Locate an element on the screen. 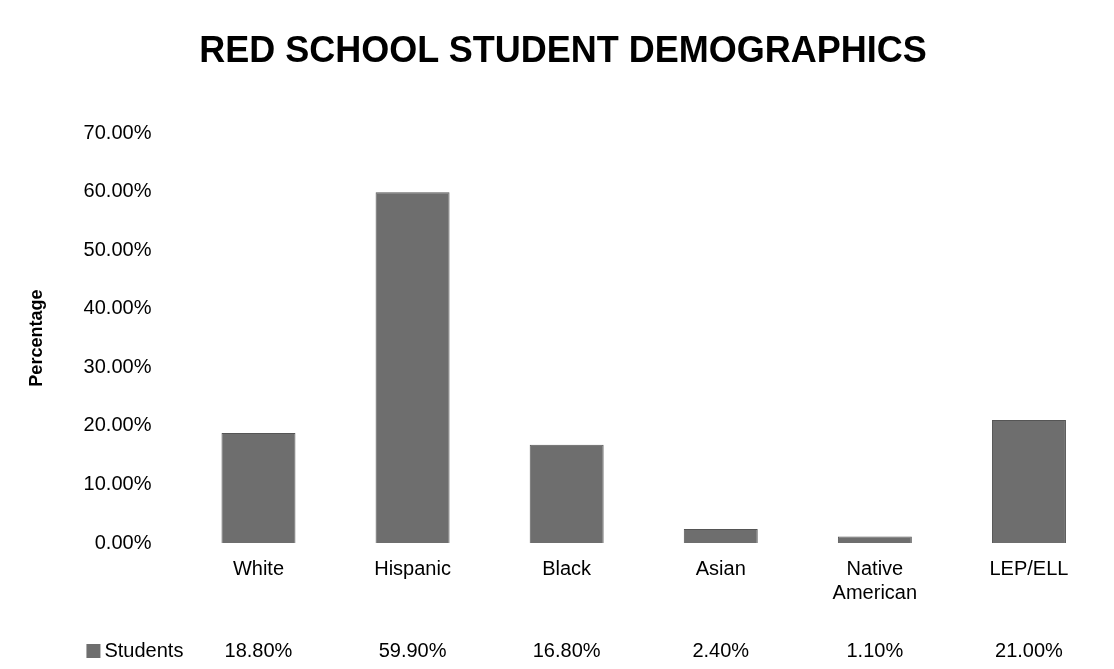 This screenshot has width=1114, height=669. data-label: 16.80% is located at coordinates (566, 649).